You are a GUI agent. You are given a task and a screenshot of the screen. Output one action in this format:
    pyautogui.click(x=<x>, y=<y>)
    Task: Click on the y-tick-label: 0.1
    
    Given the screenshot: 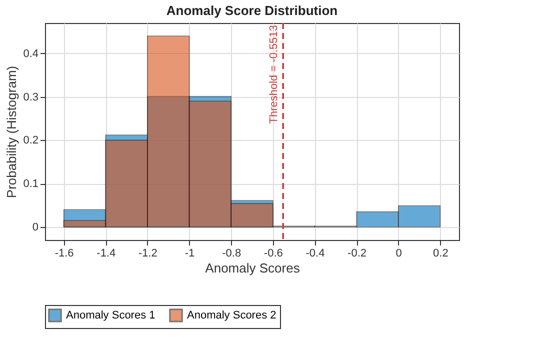 What is the action you would take?
    pyautogui.click(x=30, y=184)
    